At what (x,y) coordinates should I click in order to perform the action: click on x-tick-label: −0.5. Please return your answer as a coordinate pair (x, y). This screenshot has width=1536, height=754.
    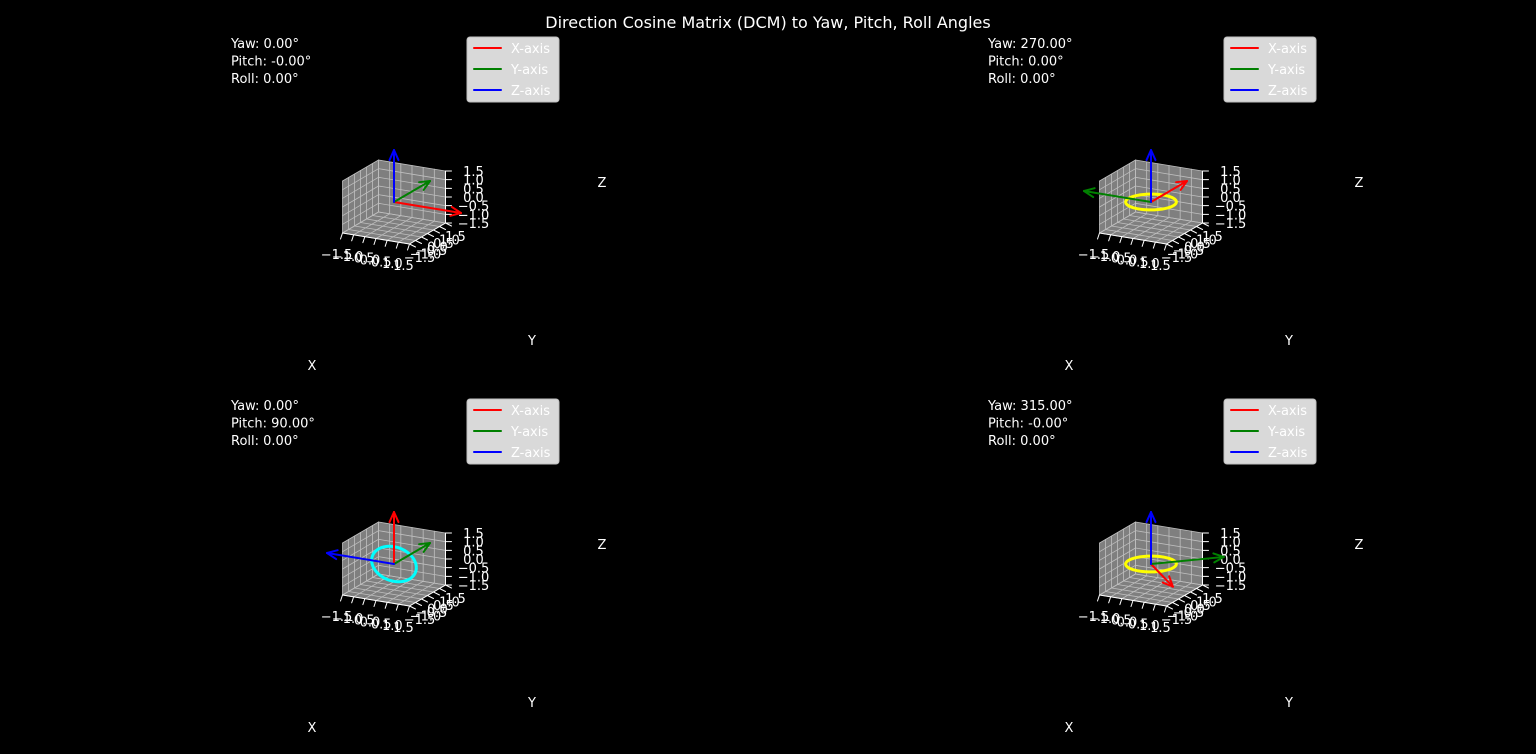
    Looking at the image, I should click on (1116, 259).